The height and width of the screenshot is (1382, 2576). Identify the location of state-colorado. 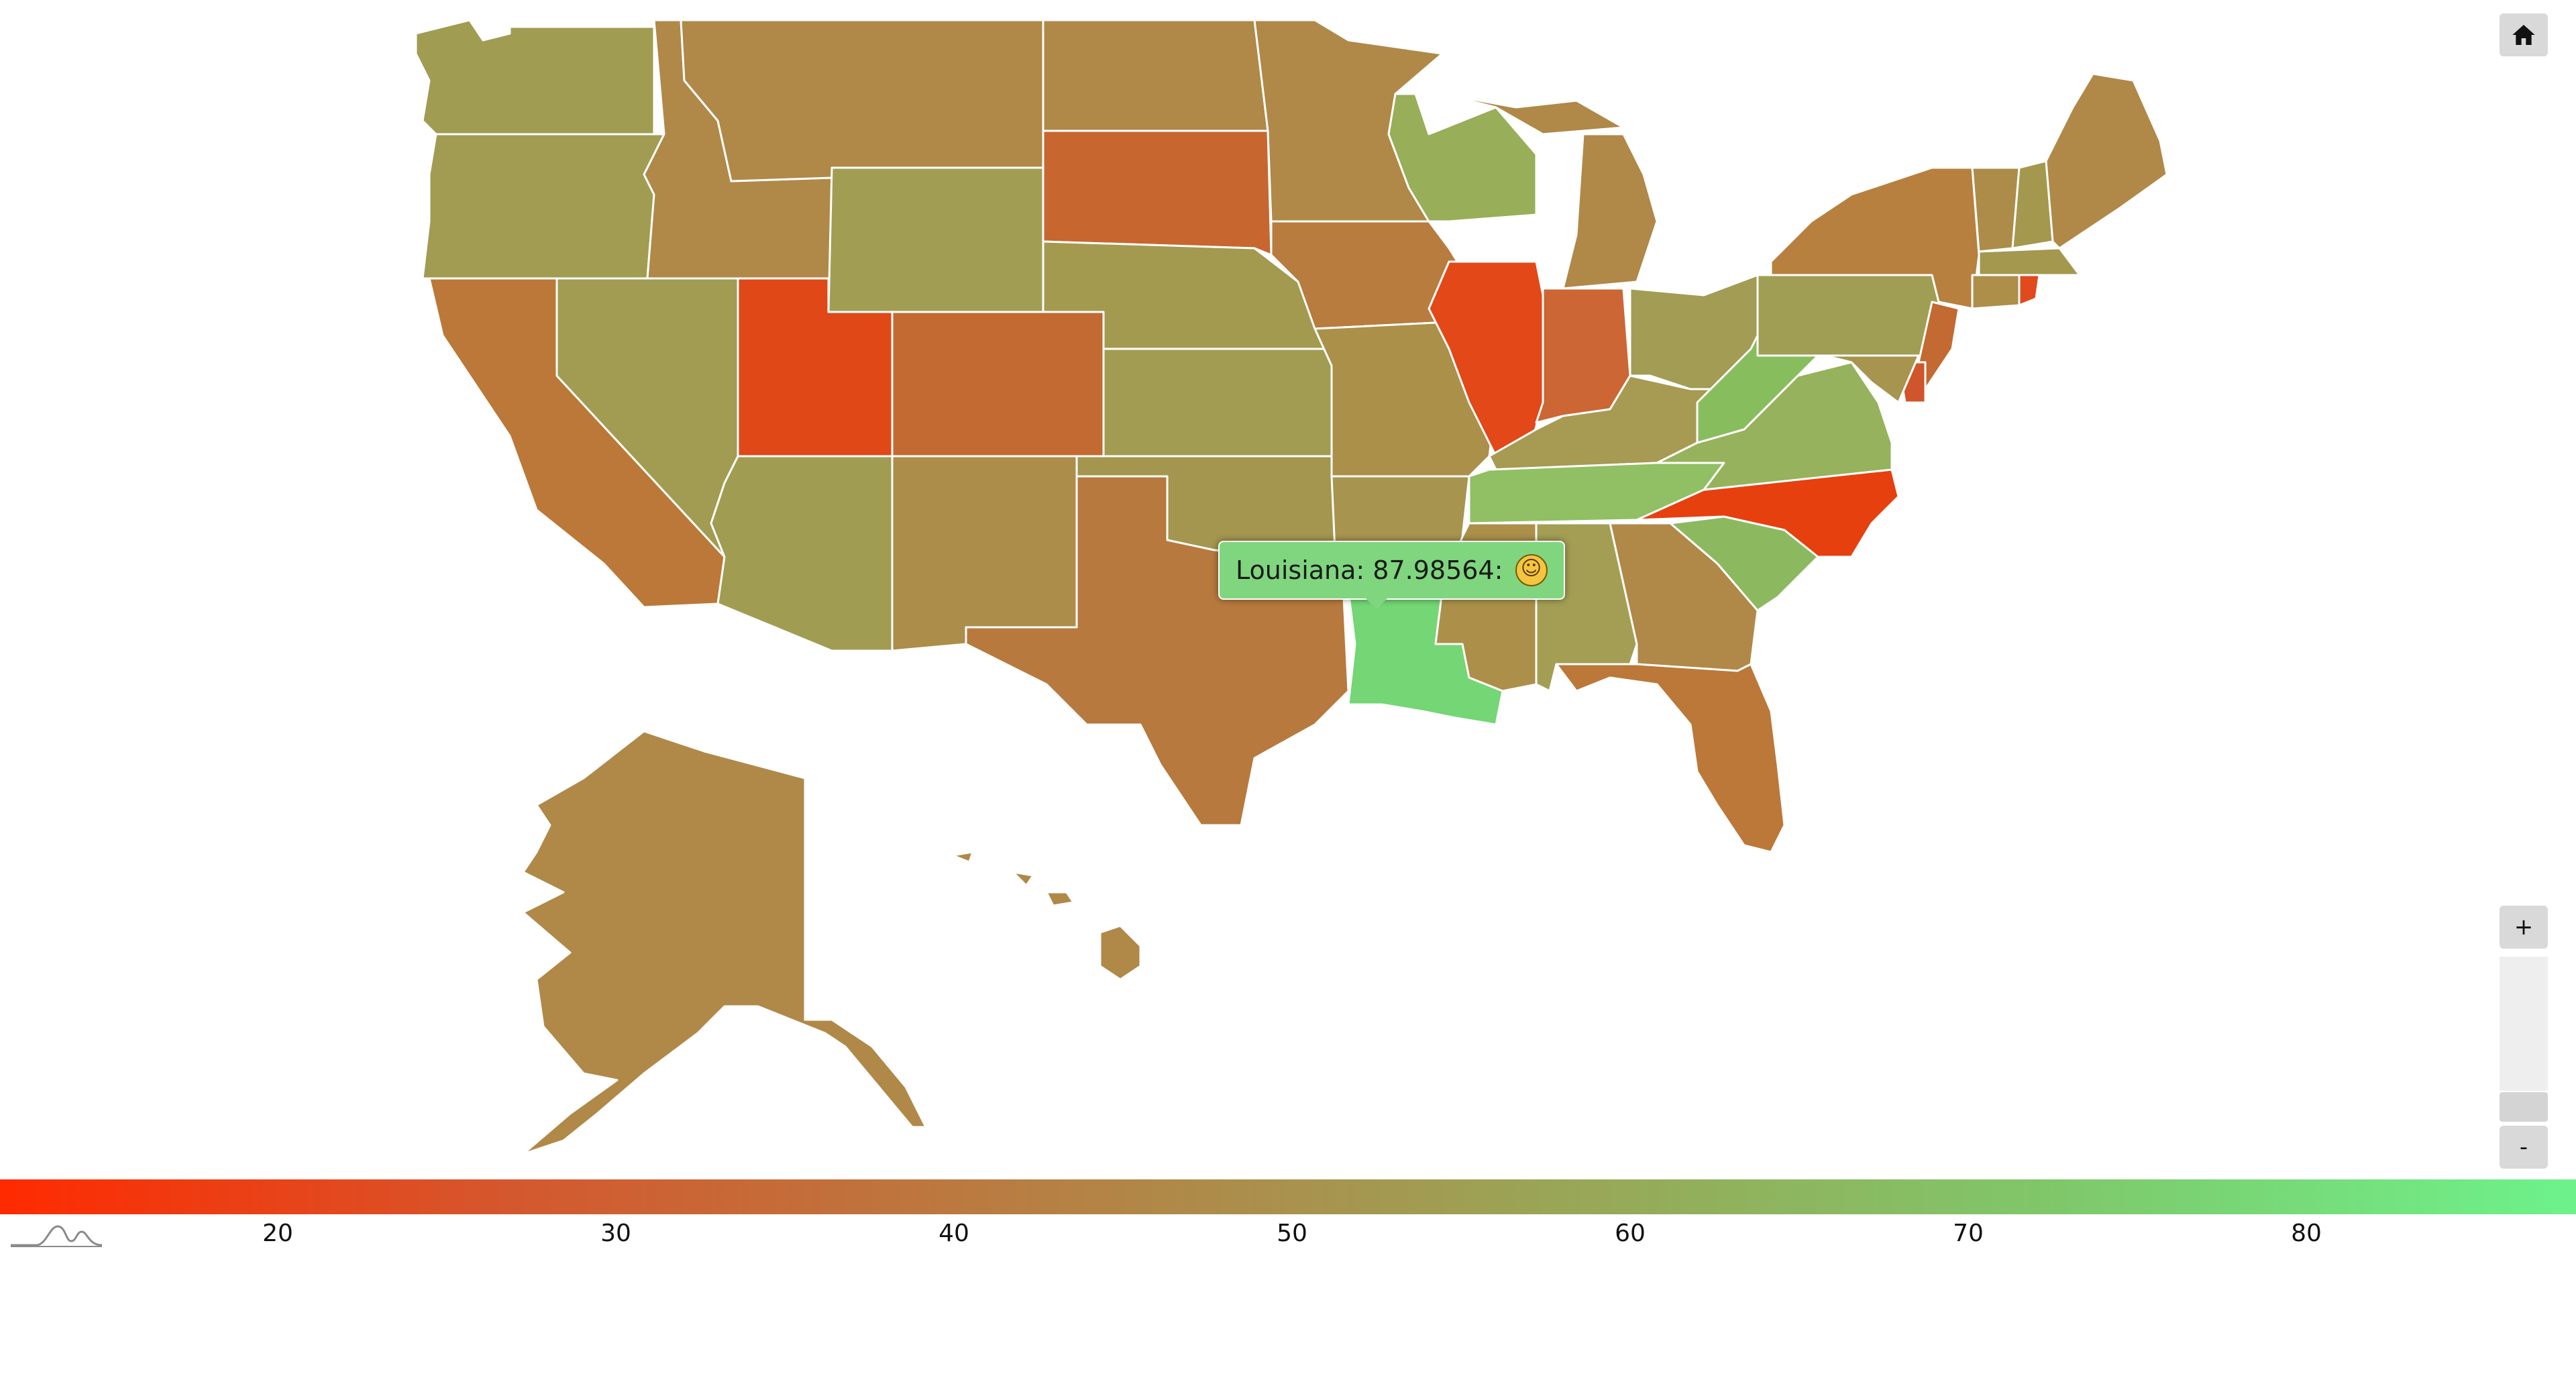
(998, 384).